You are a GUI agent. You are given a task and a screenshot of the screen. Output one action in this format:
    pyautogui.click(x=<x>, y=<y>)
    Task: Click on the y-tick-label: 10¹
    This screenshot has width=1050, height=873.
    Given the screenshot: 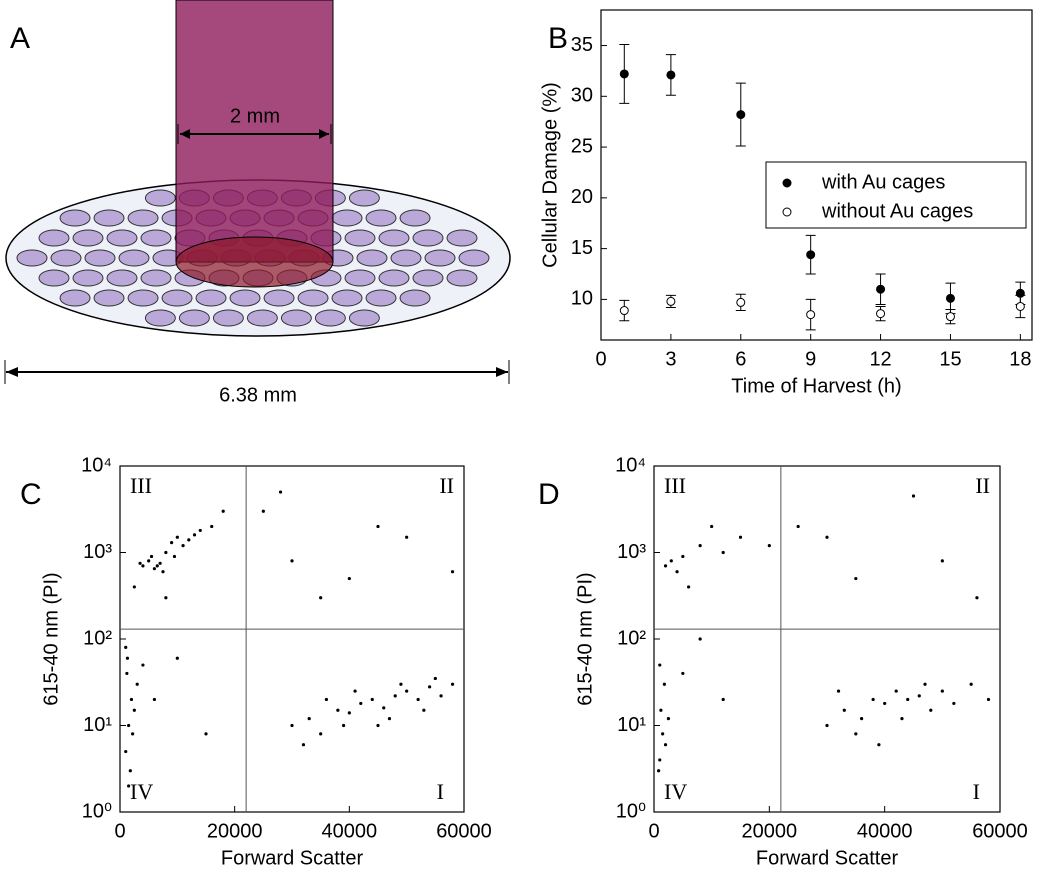 What is the action you would take?
    pyautogui.click(x=631, y=725)
    